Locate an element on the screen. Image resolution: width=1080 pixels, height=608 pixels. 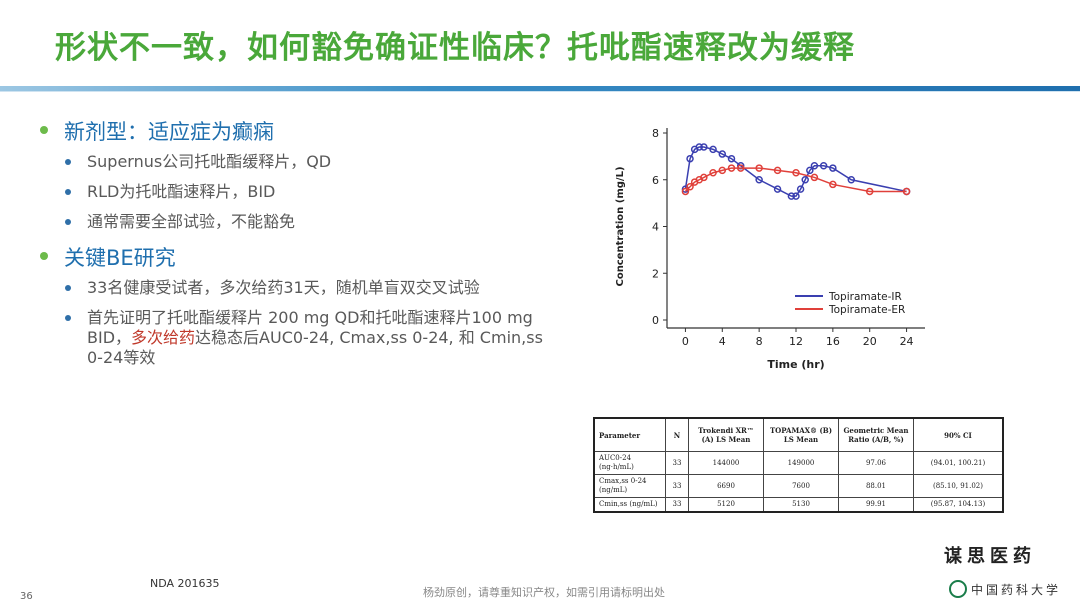
list-item: RLD为托吡酯速释片，BID is located at coordinates (300, 192).